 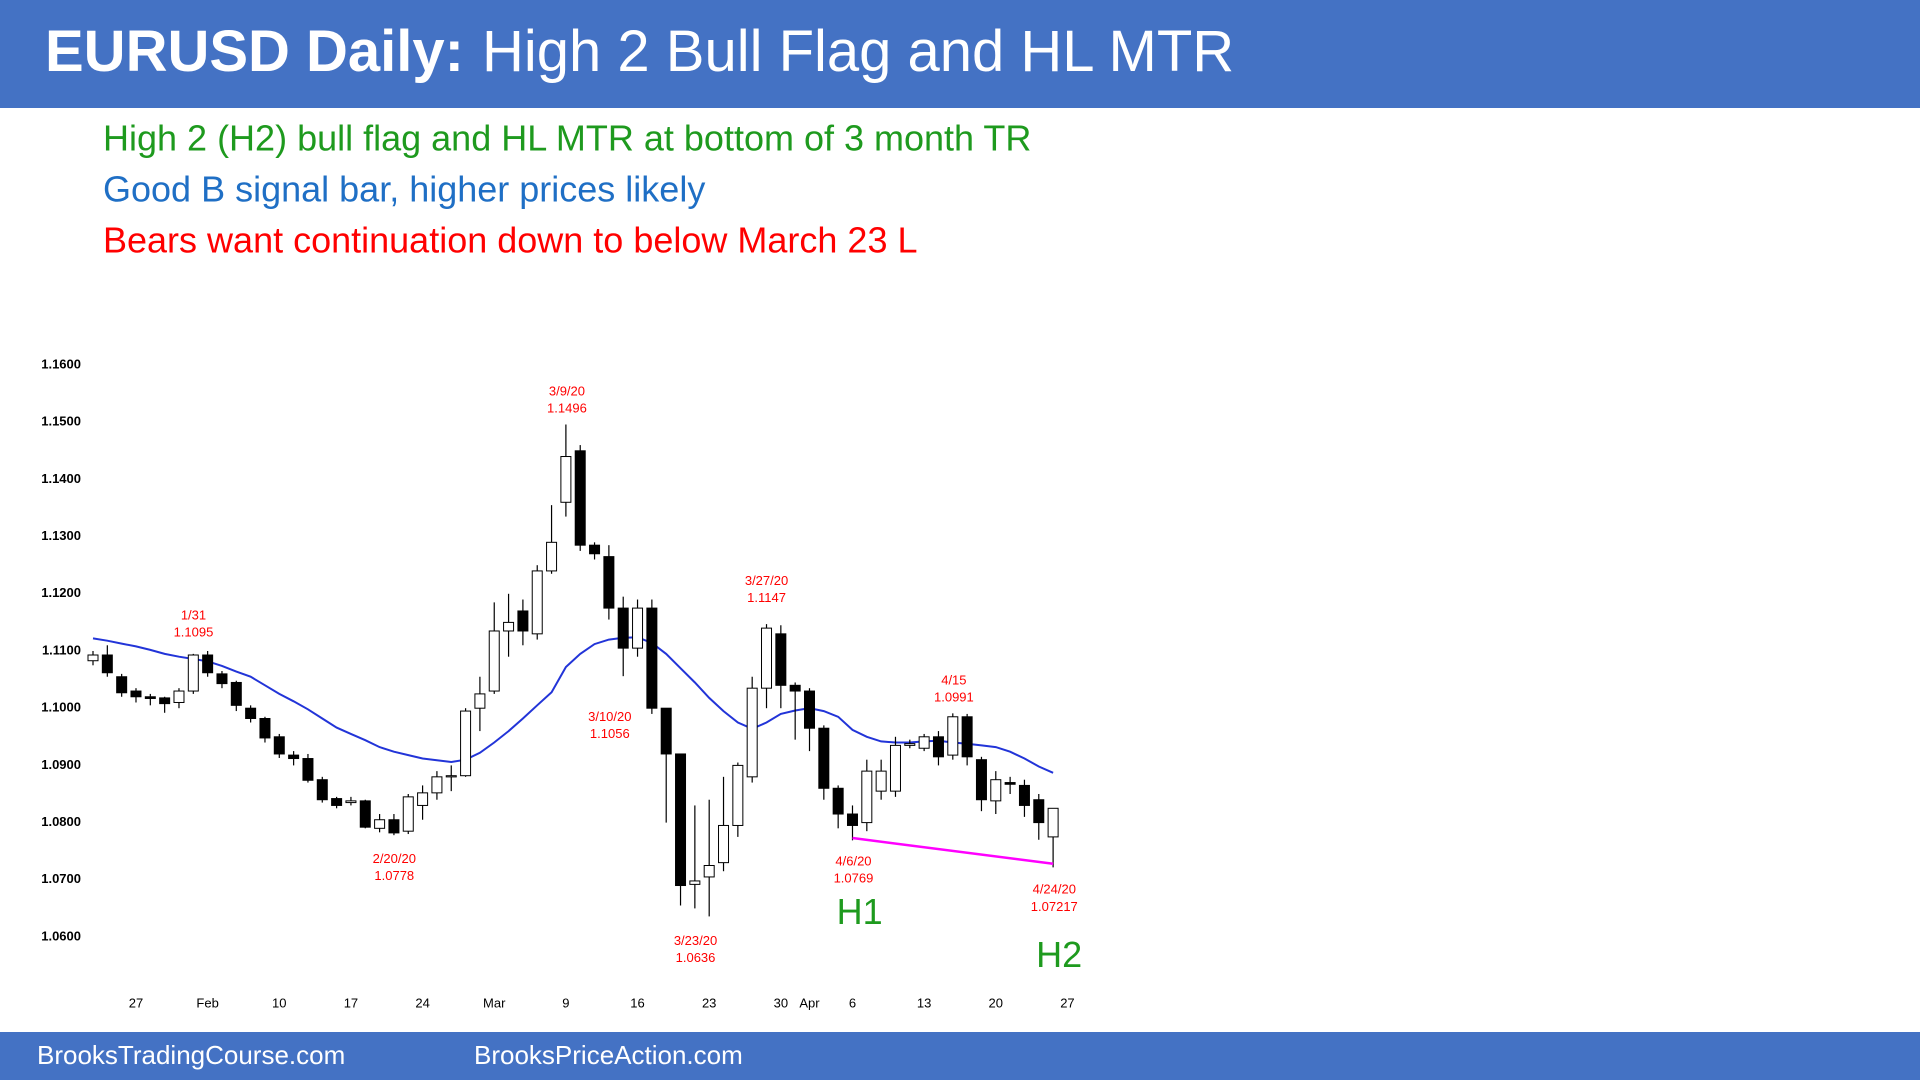 I want to click on annotation-price: 1.1056, so click(x=610, y=733).